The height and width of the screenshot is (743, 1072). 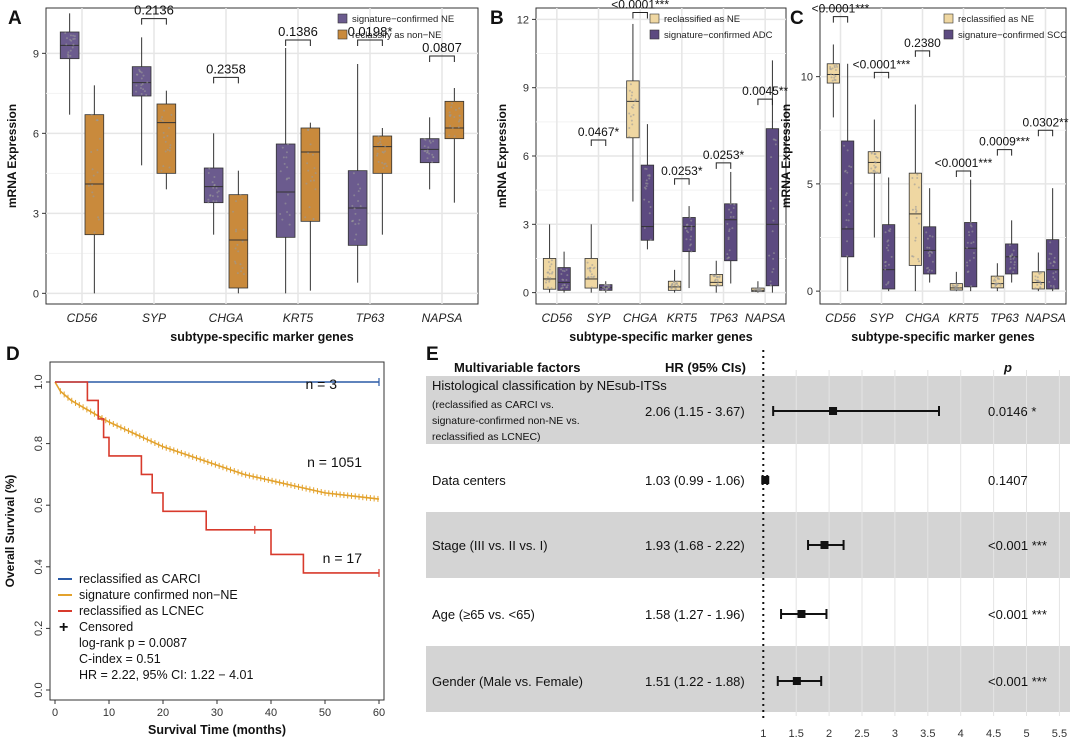 What do you see at coordinates (217, 713) in the screenshot?
I see `x-tick-label: 30` at bounding box center [217, 713].